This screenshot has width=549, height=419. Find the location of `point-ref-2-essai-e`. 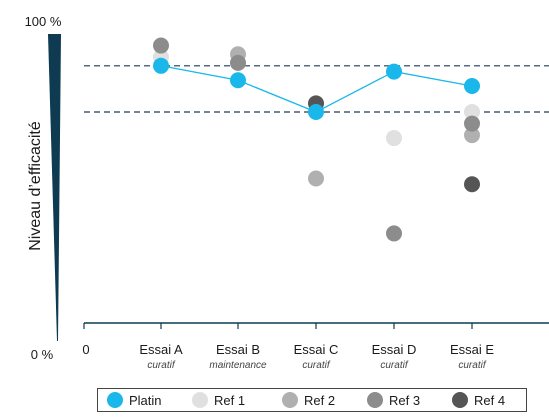

point-ref-2-essai-e is located at coordinates (472, 135).